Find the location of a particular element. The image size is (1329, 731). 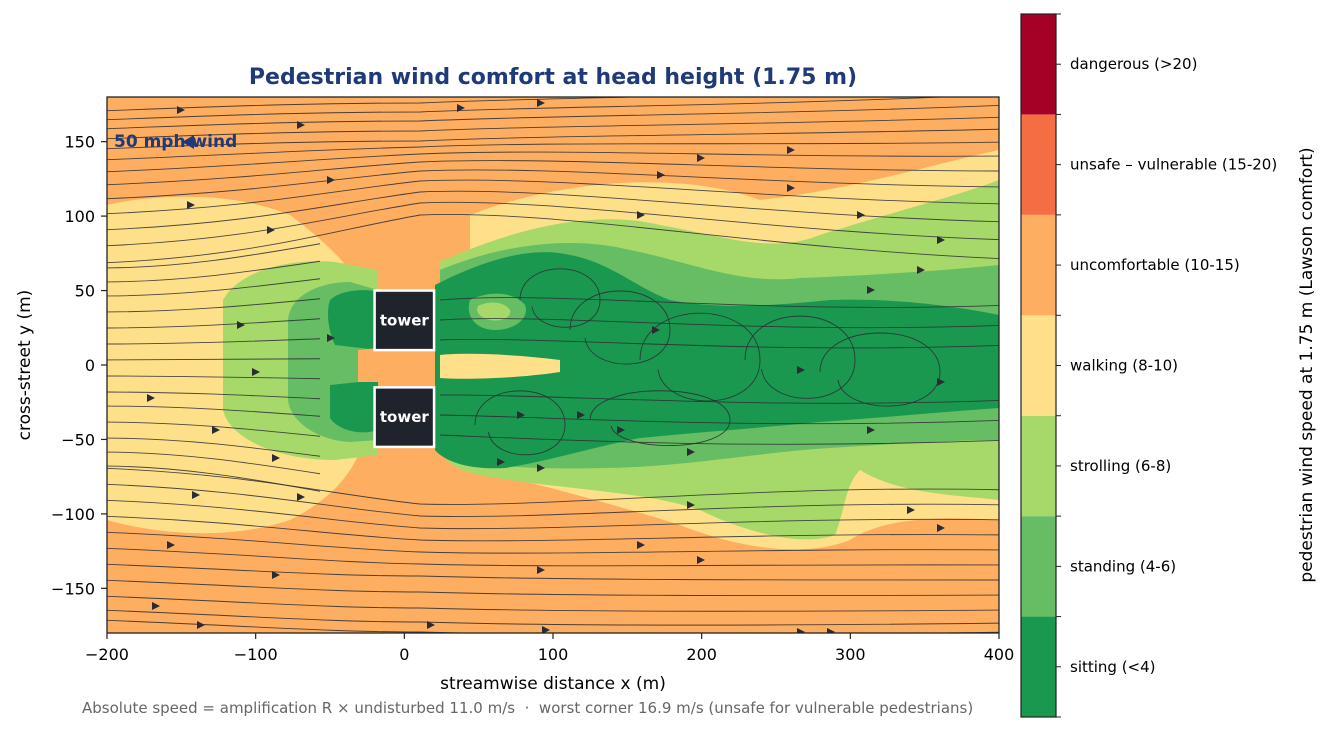

x-tick-label: −200 is located at coordinates (107, 654).